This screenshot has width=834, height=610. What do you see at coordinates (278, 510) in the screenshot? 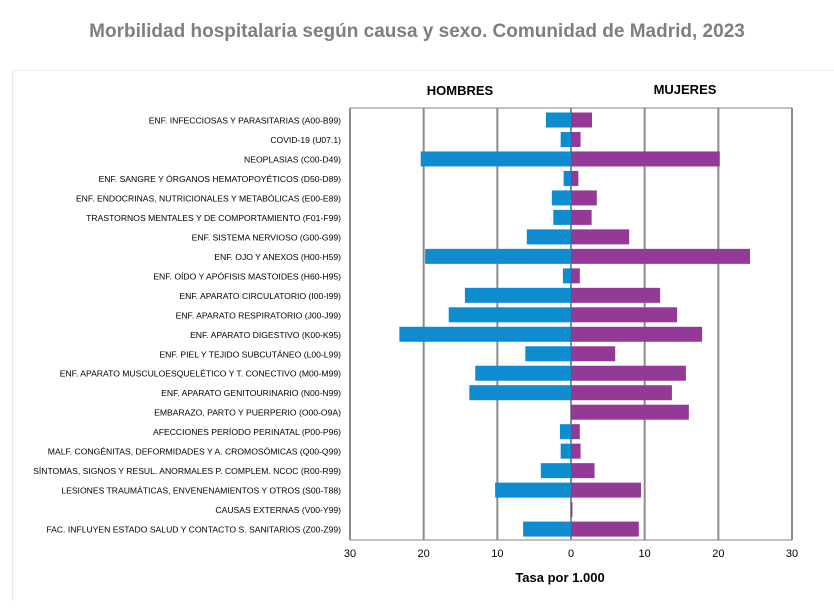
I see `category-label: CAUSAS EXTERNAS (V00-Y99)` at bounding box center [278, 510].